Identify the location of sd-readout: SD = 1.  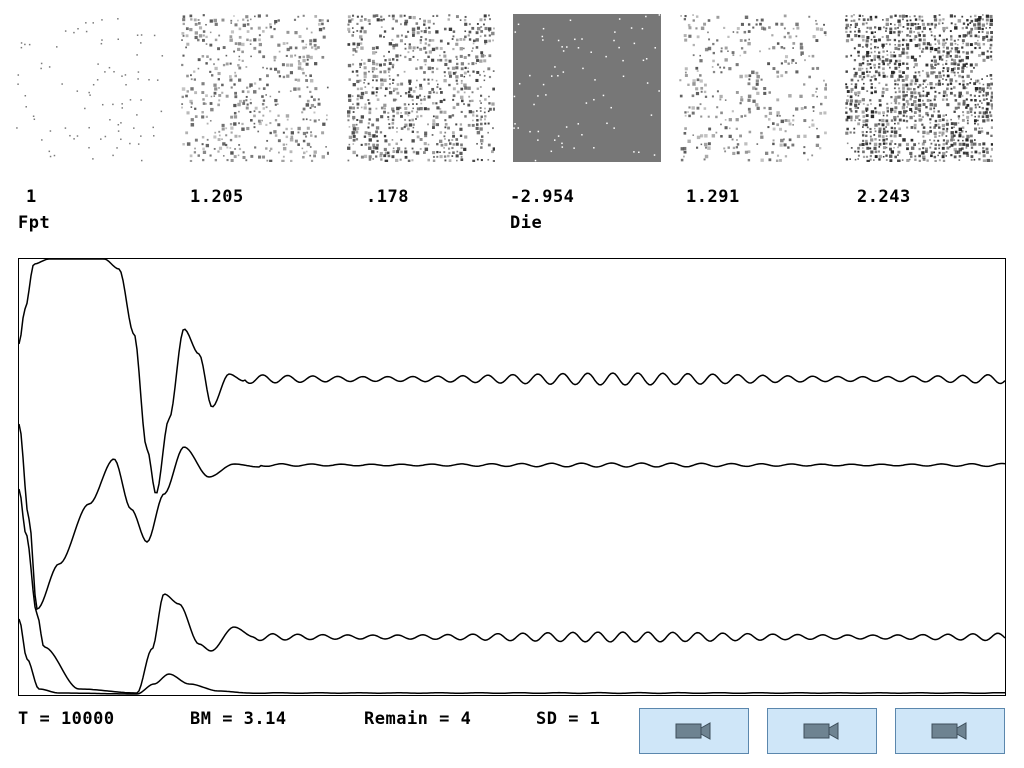
(568, 719).